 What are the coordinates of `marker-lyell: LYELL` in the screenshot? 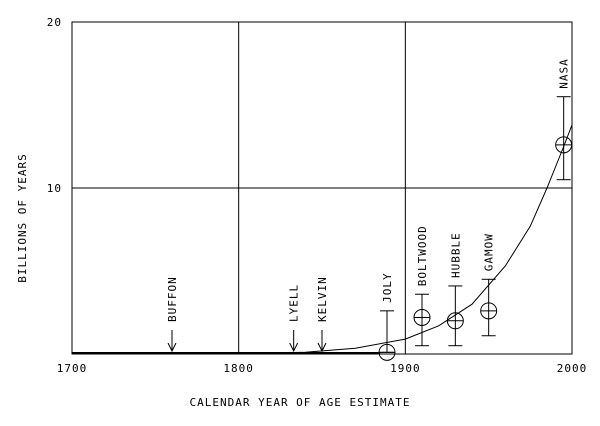 It's located at (294, 318).